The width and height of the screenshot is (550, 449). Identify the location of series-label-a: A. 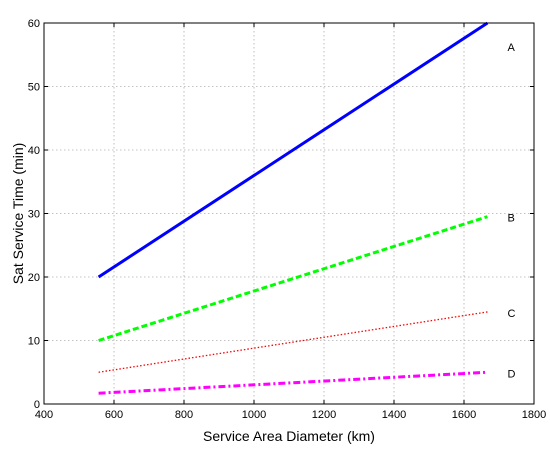
(511, 48).